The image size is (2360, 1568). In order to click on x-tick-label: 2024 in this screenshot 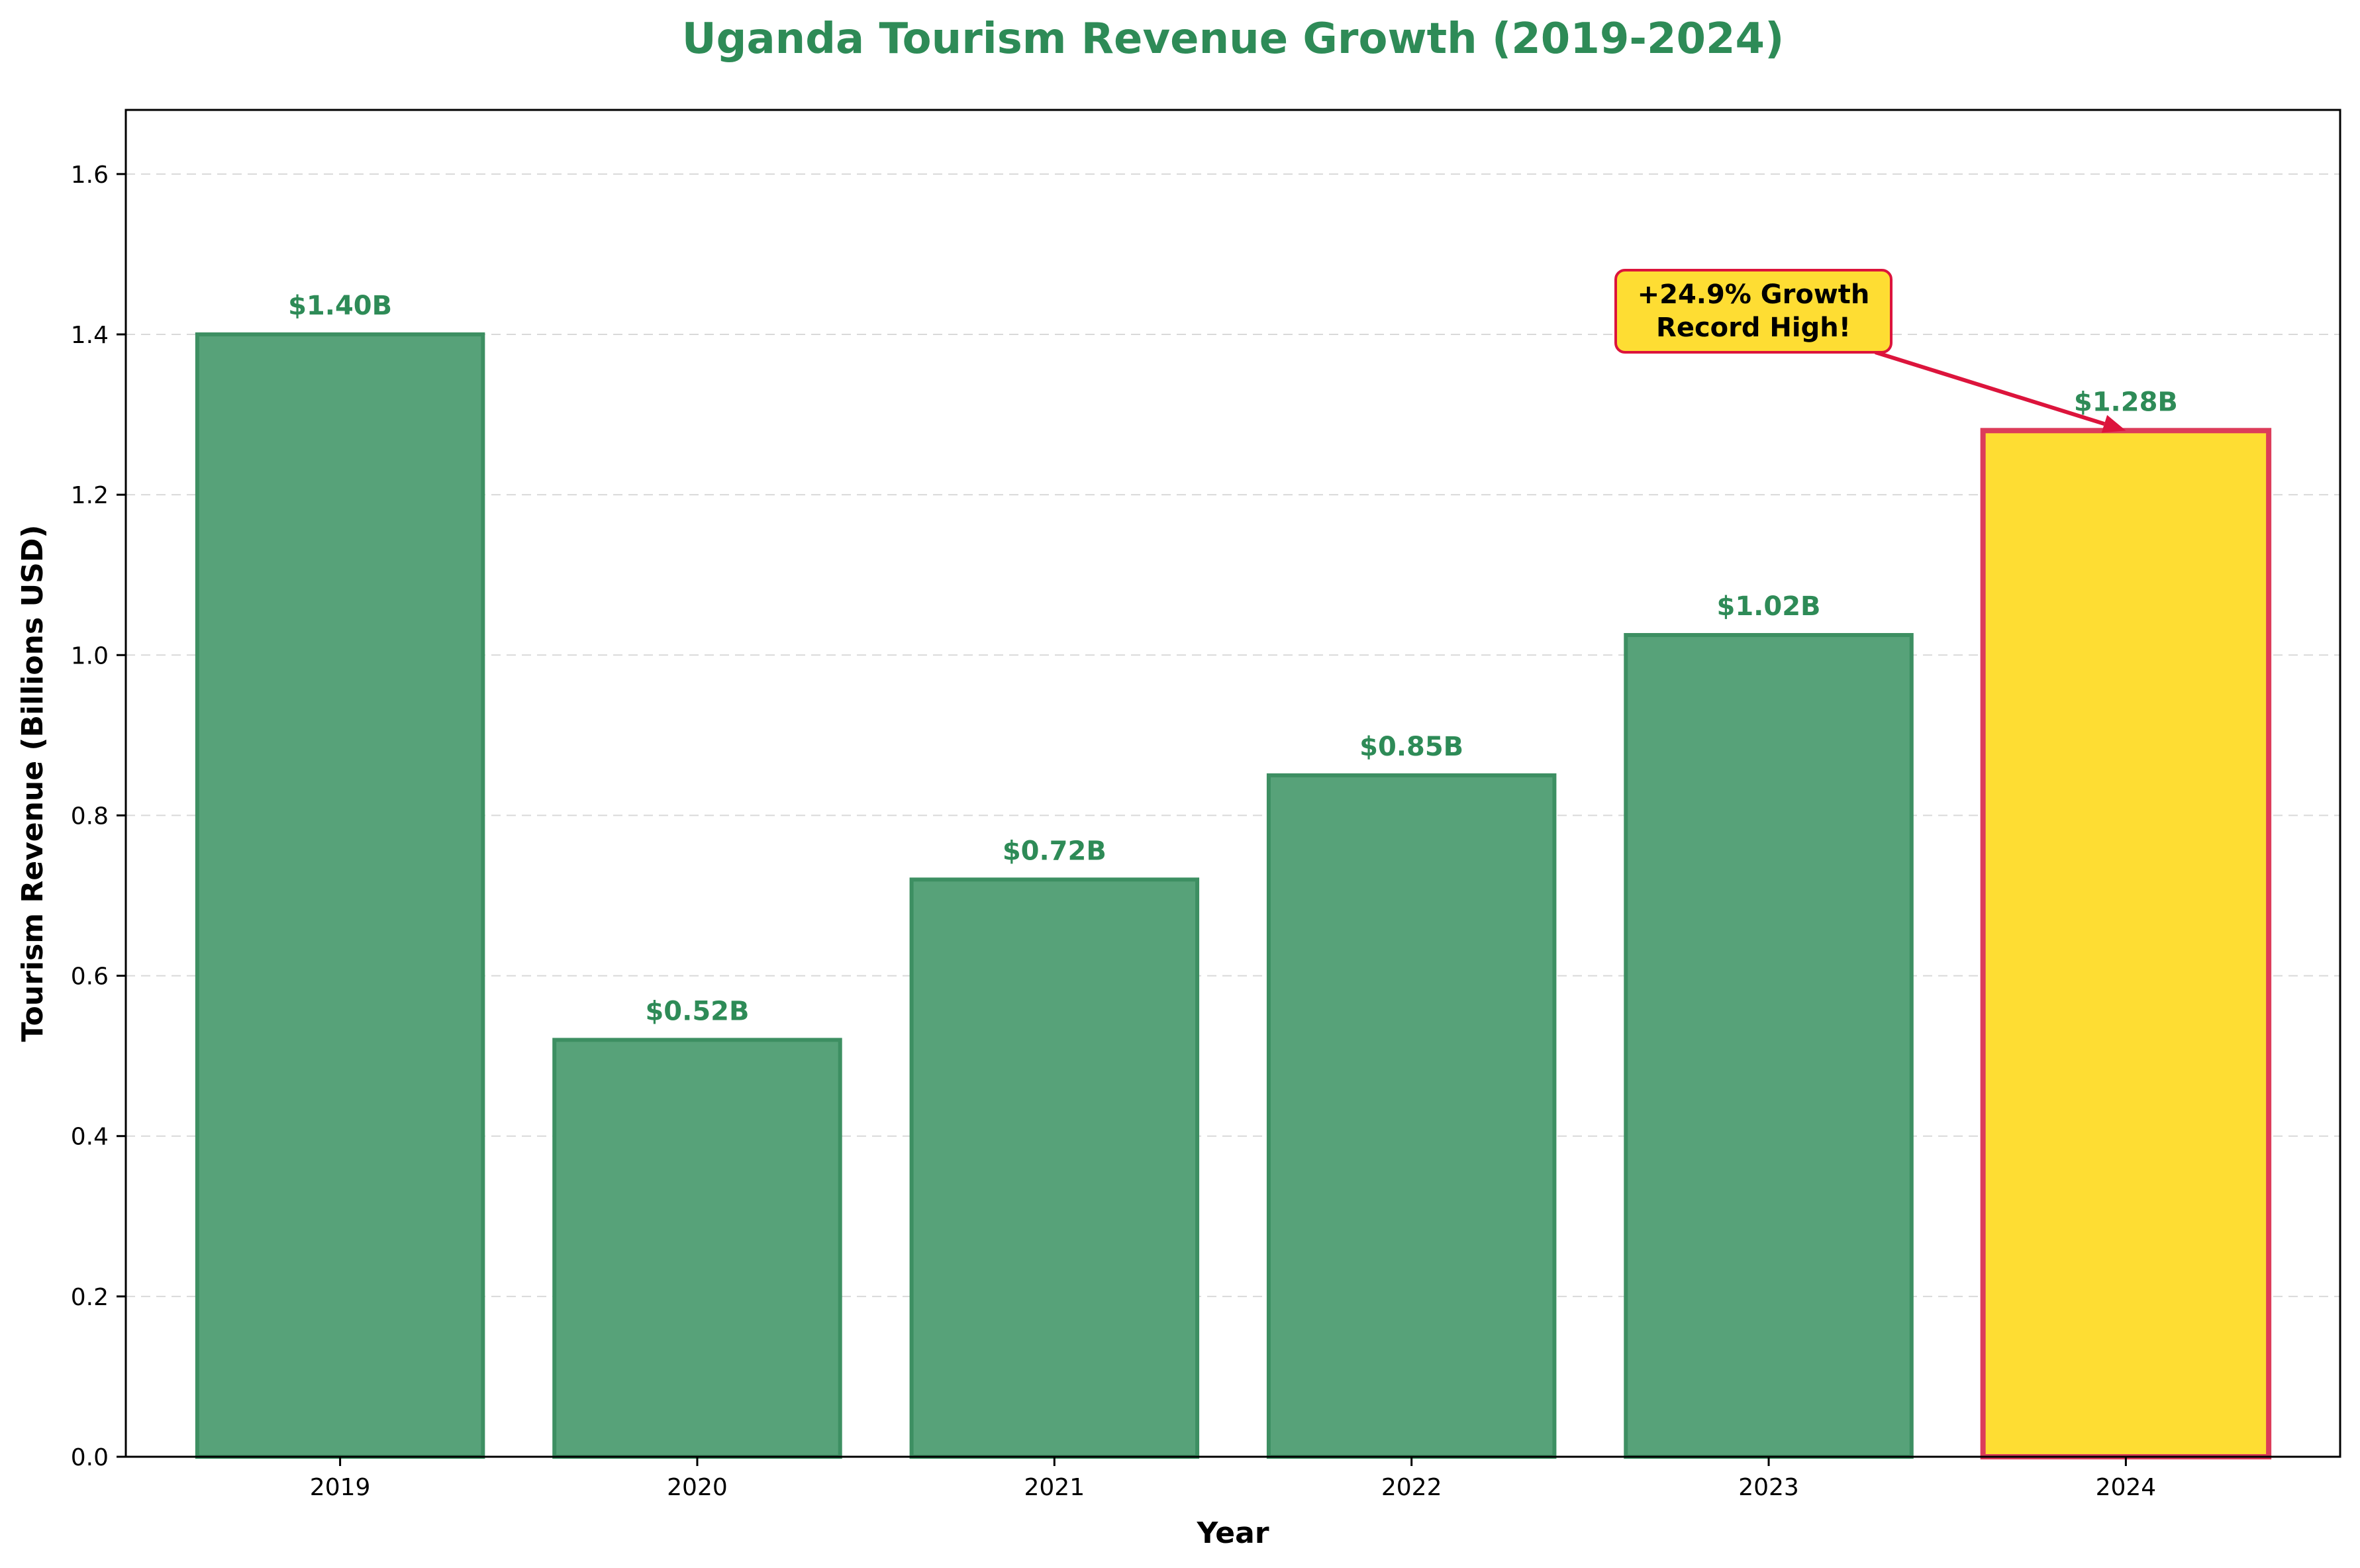, I will do `click(2126, 1487)`.